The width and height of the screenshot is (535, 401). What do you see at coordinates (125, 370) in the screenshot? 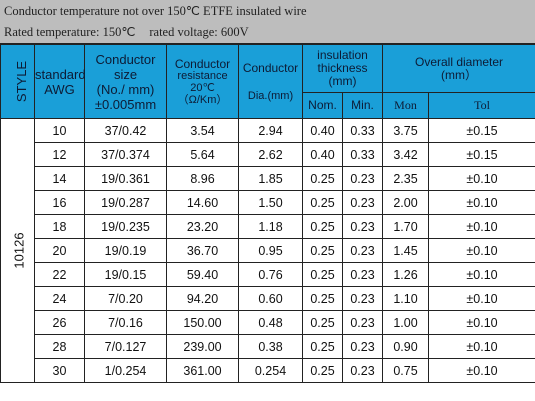
I see `size-cell: 1/0.254` at bounding box center [125, 370].